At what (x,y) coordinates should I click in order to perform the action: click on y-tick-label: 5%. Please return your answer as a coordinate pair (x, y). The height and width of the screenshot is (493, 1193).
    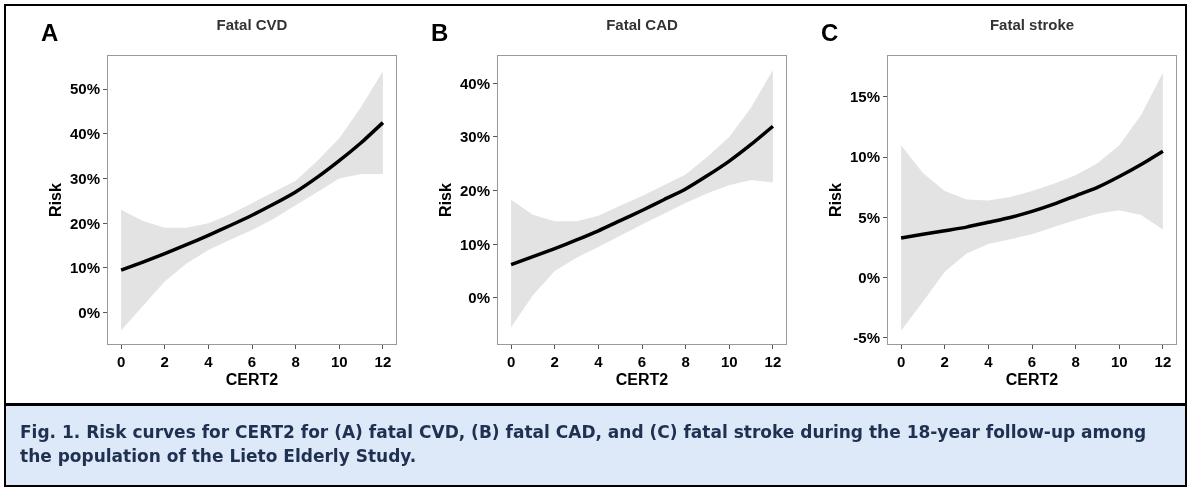
    Looking at the image, I should click on (869, 217).